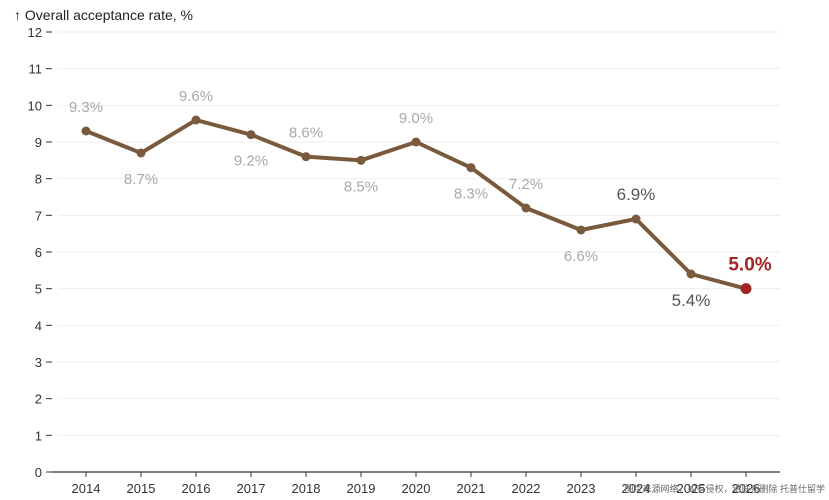 The image size is (829, 500). I want to click on data-label: 9.0%, so click(416, 118).